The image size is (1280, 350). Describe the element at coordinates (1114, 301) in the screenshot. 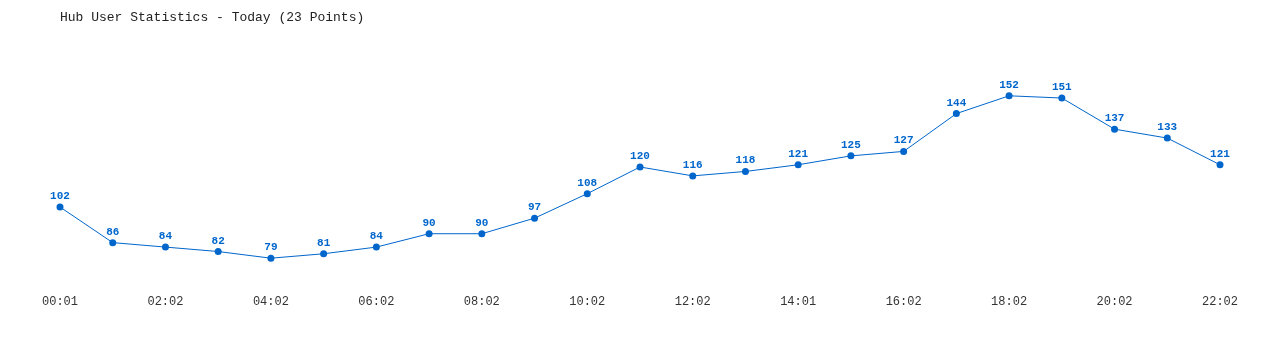

I see `x-tick-label: 20:02` at that location.